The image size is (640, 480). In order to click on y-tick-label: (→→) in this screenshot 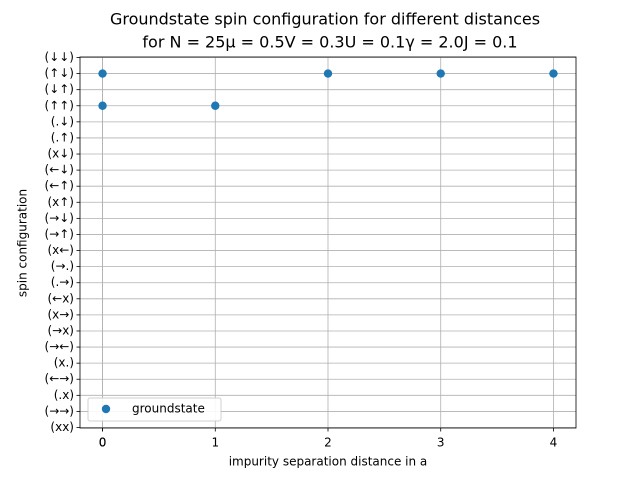, I will do `click(59, 411)`.